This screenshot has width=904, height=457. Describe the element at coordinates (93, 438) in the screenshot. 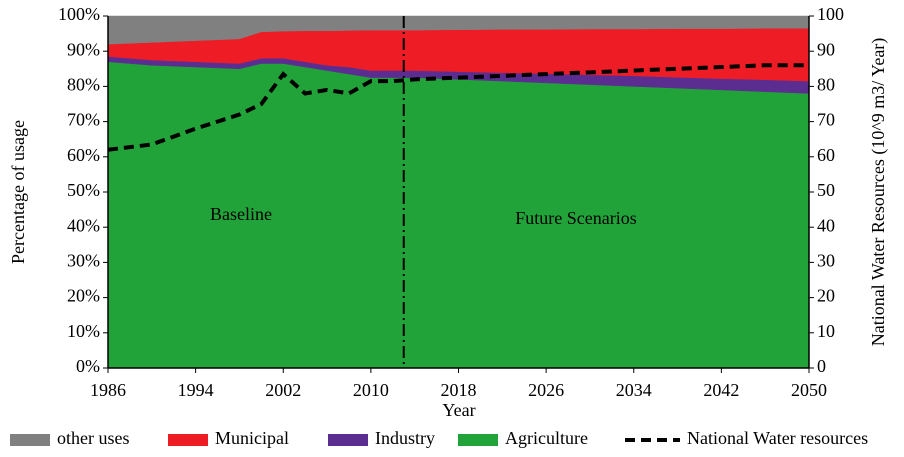

I see `legend-label: other uses` at that location.